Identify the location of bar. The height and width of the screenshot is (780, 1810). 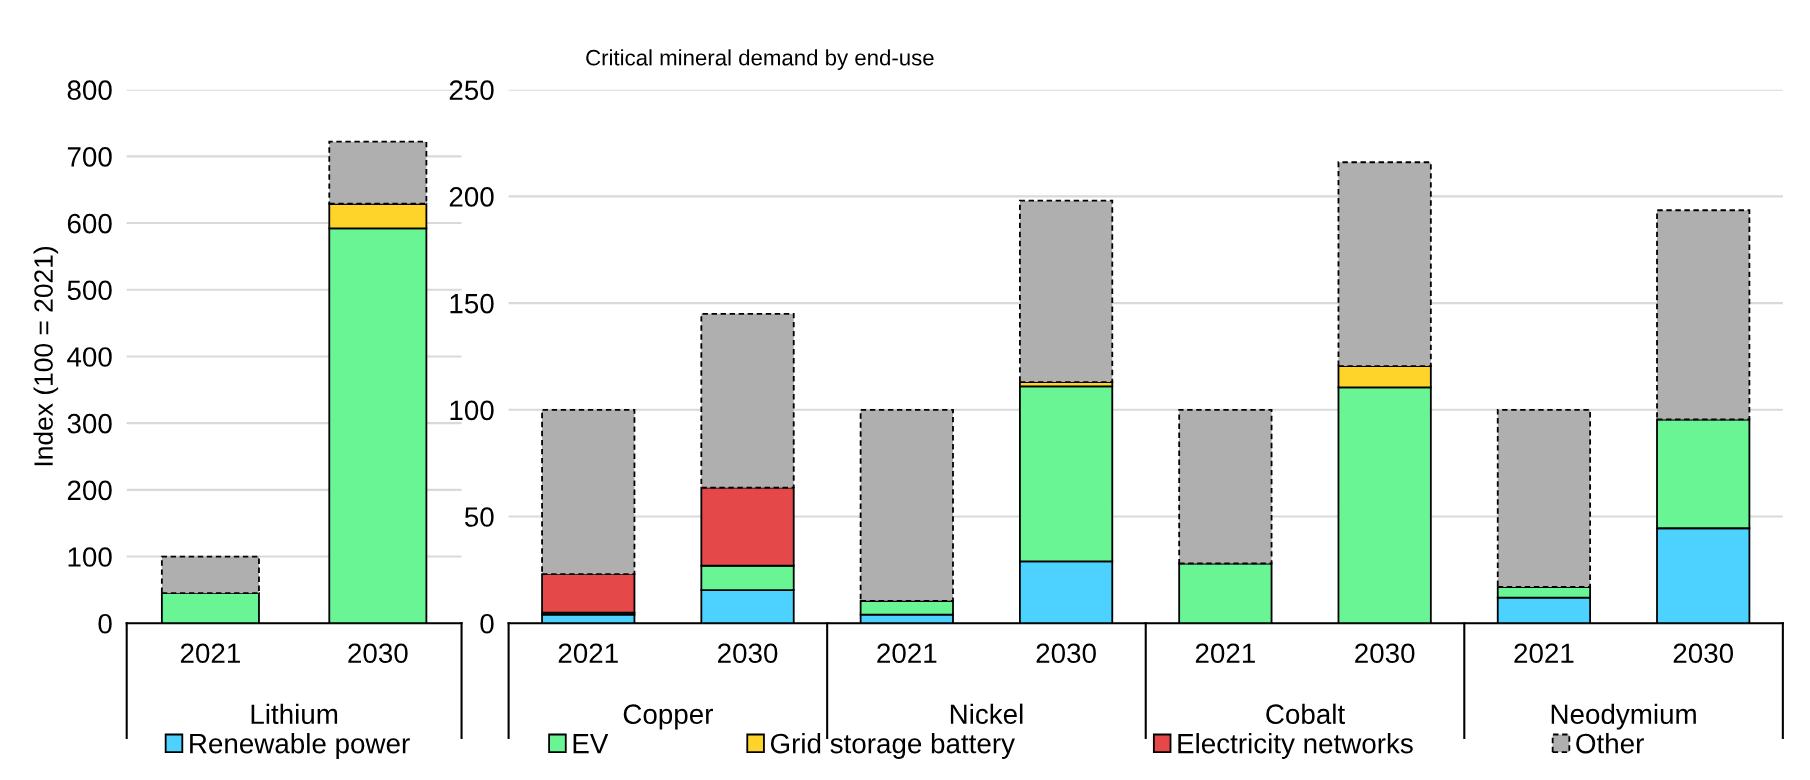
(1066, 291).